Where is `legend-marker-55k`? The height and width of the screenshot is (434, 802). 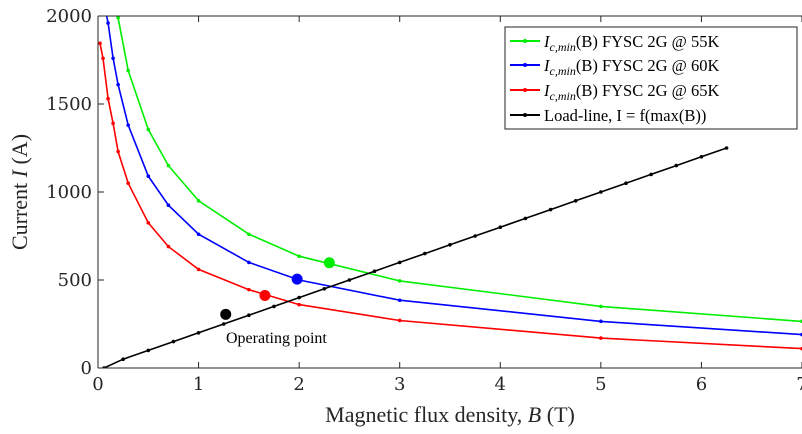
legend-marker-55k is located at coordinates (525, 41).